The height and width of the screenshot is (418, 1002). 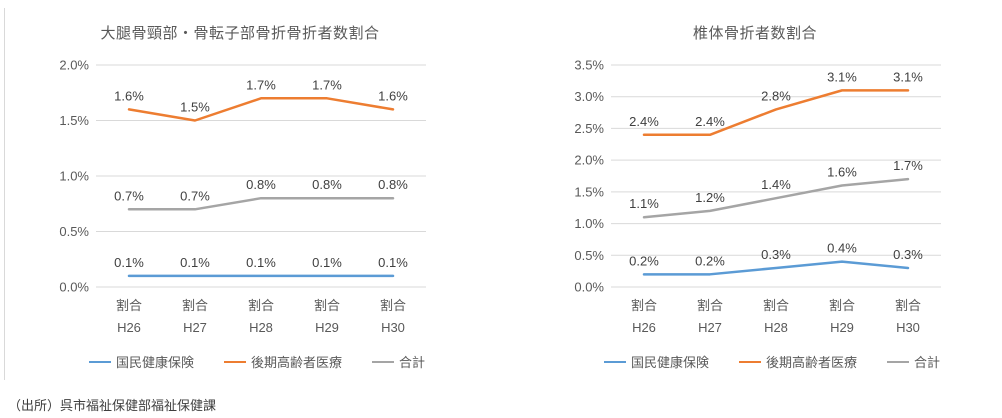 What do you see at coordinates (710, 197) in the screenshot?
I see `data-label: 1.2%` at bounding box center [710, 197].